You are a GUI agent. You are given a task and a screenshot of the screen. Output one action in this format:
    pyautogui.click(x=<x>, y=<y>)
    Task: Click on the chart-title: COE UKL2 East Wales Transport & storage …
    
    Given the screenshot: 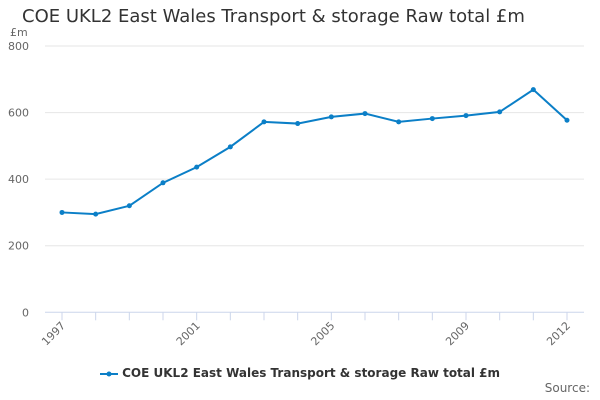 What is the action you would take?
    pyautogui.click(x=273, y=16)
    